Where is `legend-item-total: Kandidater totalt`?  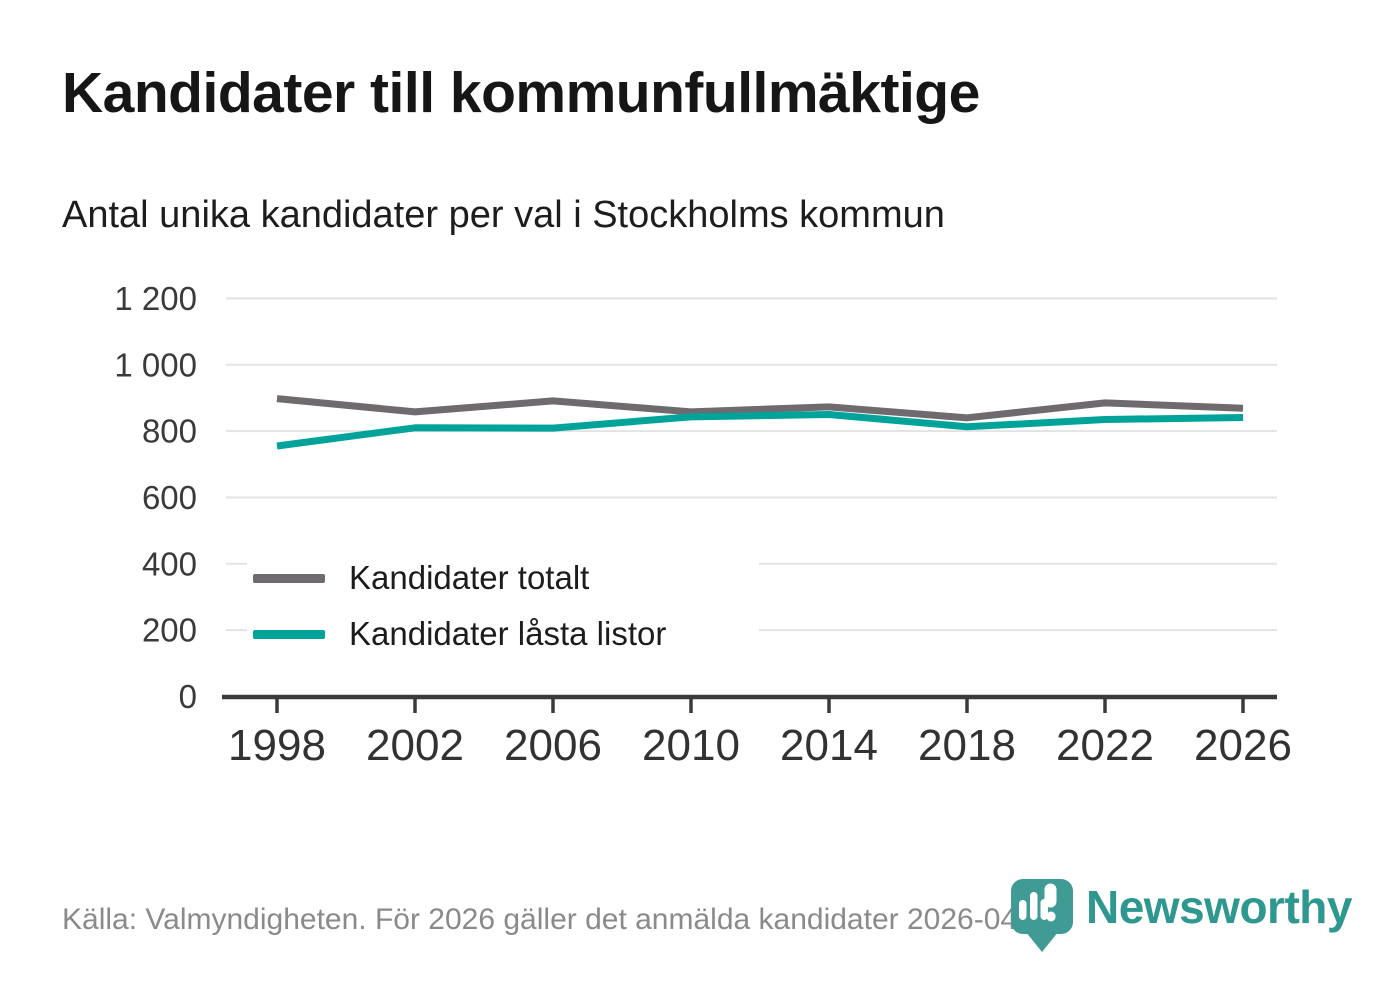
legend-item-total: Kandidater totalt is located at coordinates (503, 578).